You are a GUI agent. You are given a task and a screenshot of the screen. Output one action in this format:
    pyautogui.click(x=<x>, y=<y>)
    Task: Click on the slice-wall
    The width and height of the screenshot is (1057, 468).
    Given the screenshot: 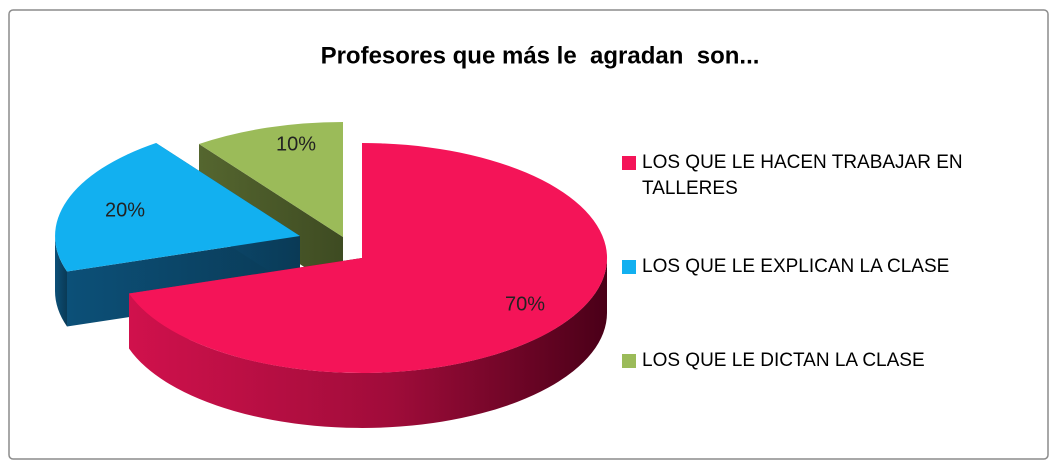 What is the action you would take?
    pyautogui.click(x=61, y=281)
    